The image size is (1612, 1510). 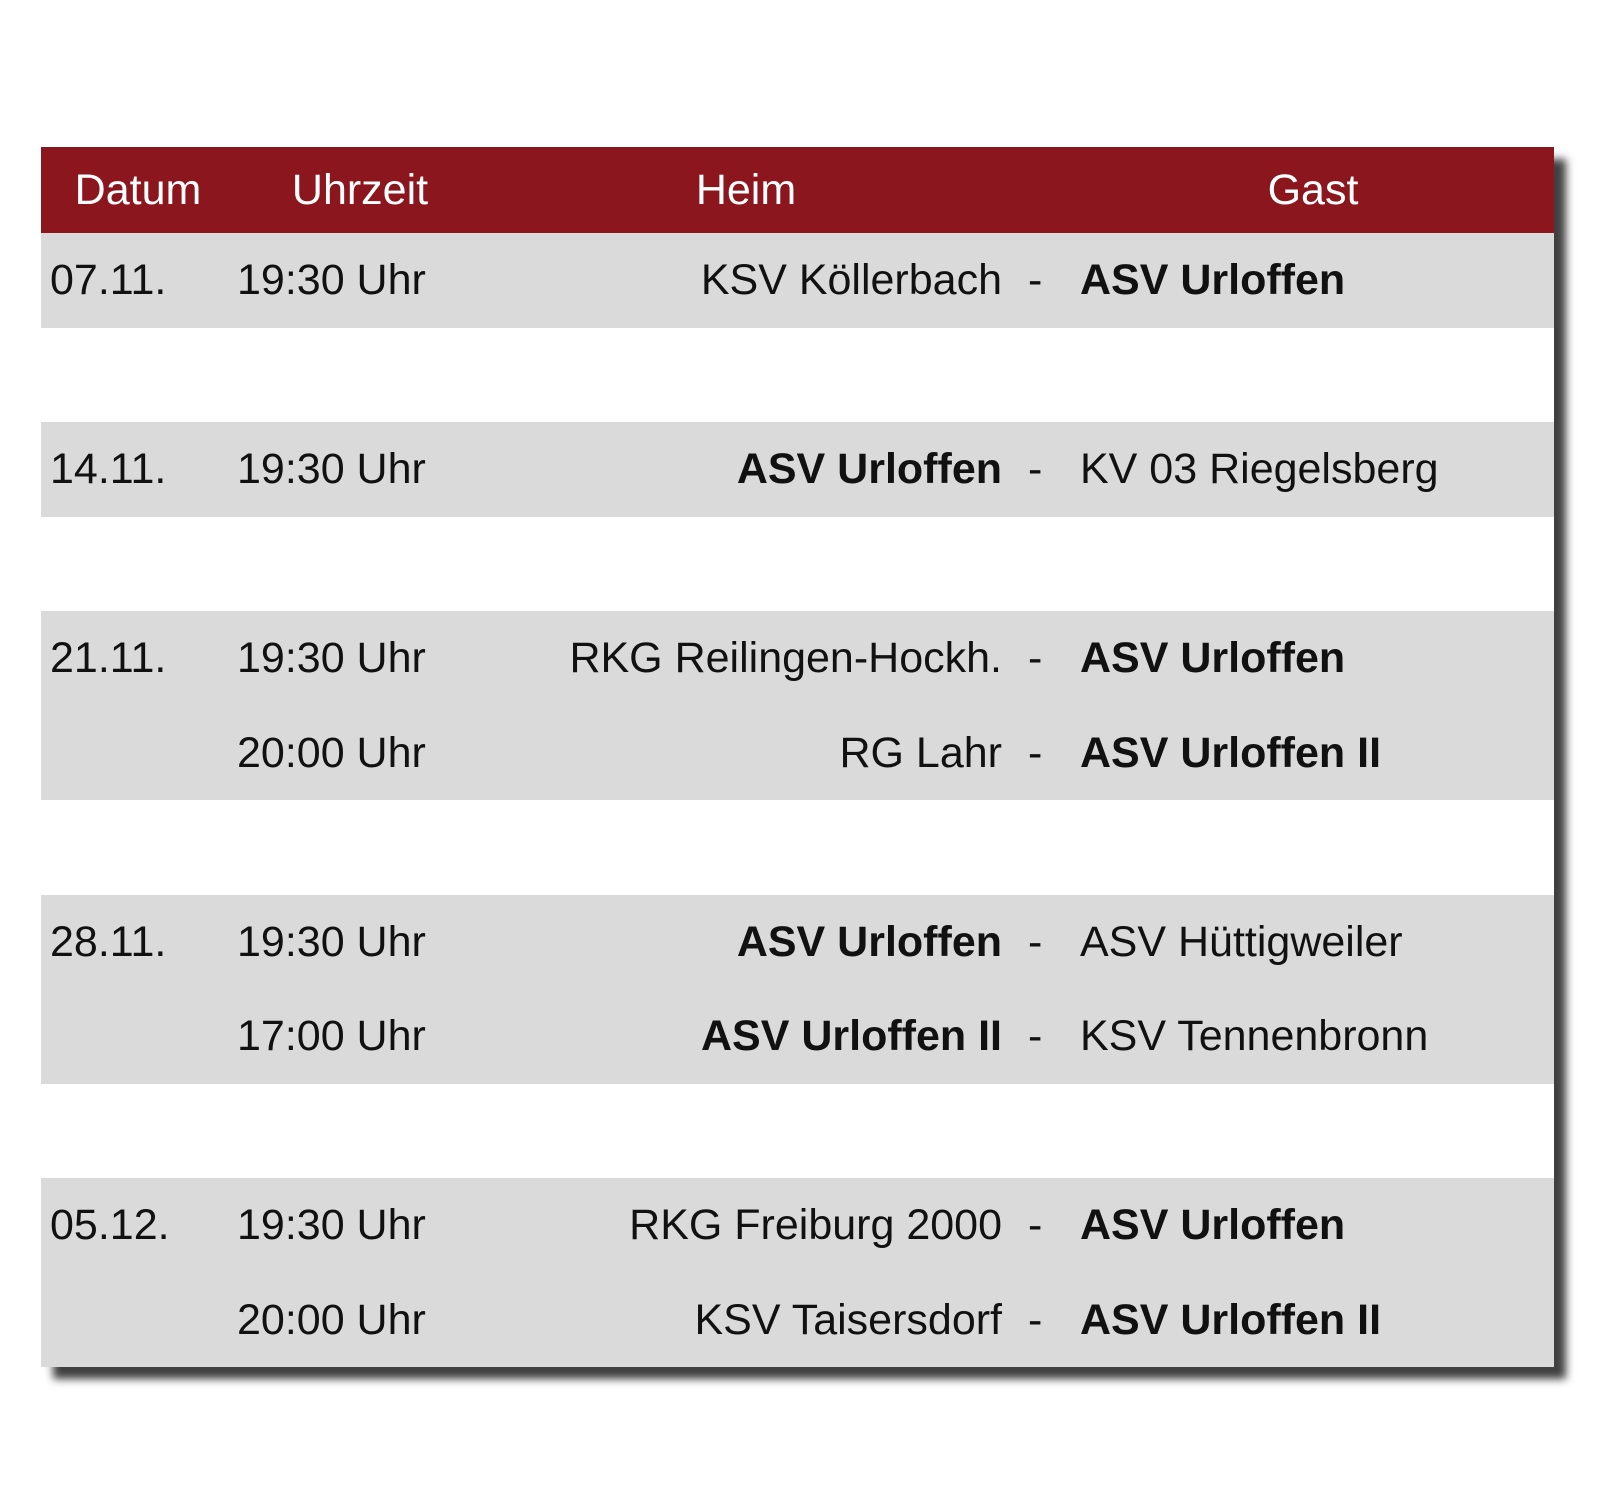 What do you see at coordinates (851, 1036) in the screenshot?
I see `home-team: ASV Urloffen II` at bounding box center [851, 1036].